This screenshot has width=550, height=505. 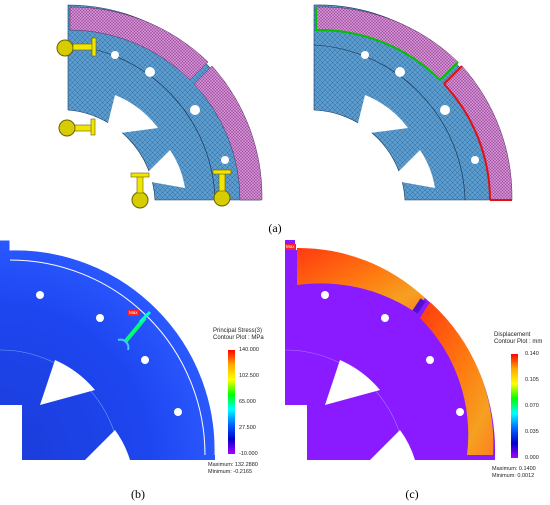 What do you see at coordinates (532, 458) in the screenshot?
I see `displacement-tick: 0.000` at bounding box center [532, 458].